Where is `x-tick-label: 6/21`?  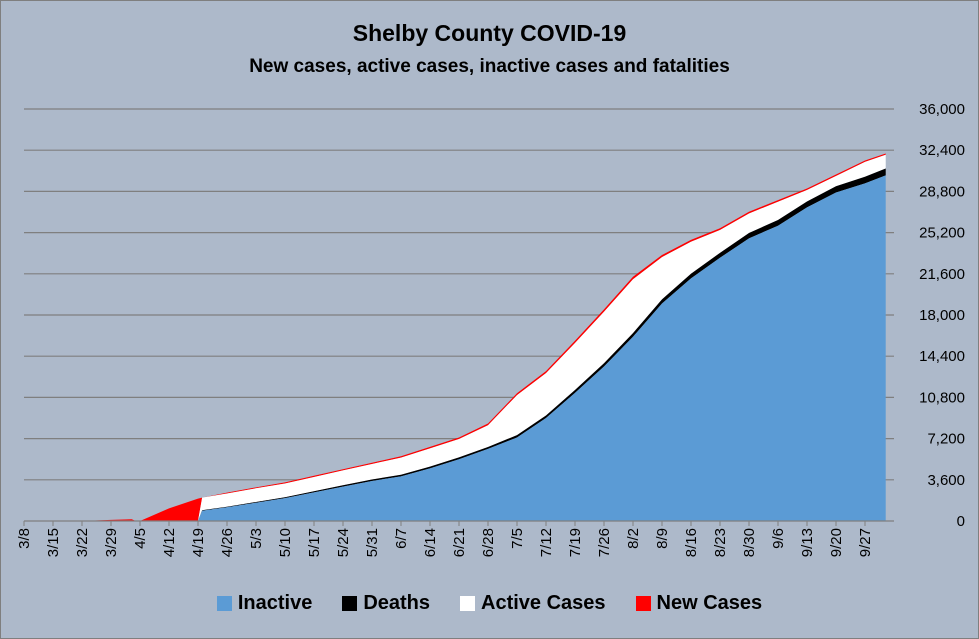
x-tick-label: 6/21 is located at coordinates (459, 542).